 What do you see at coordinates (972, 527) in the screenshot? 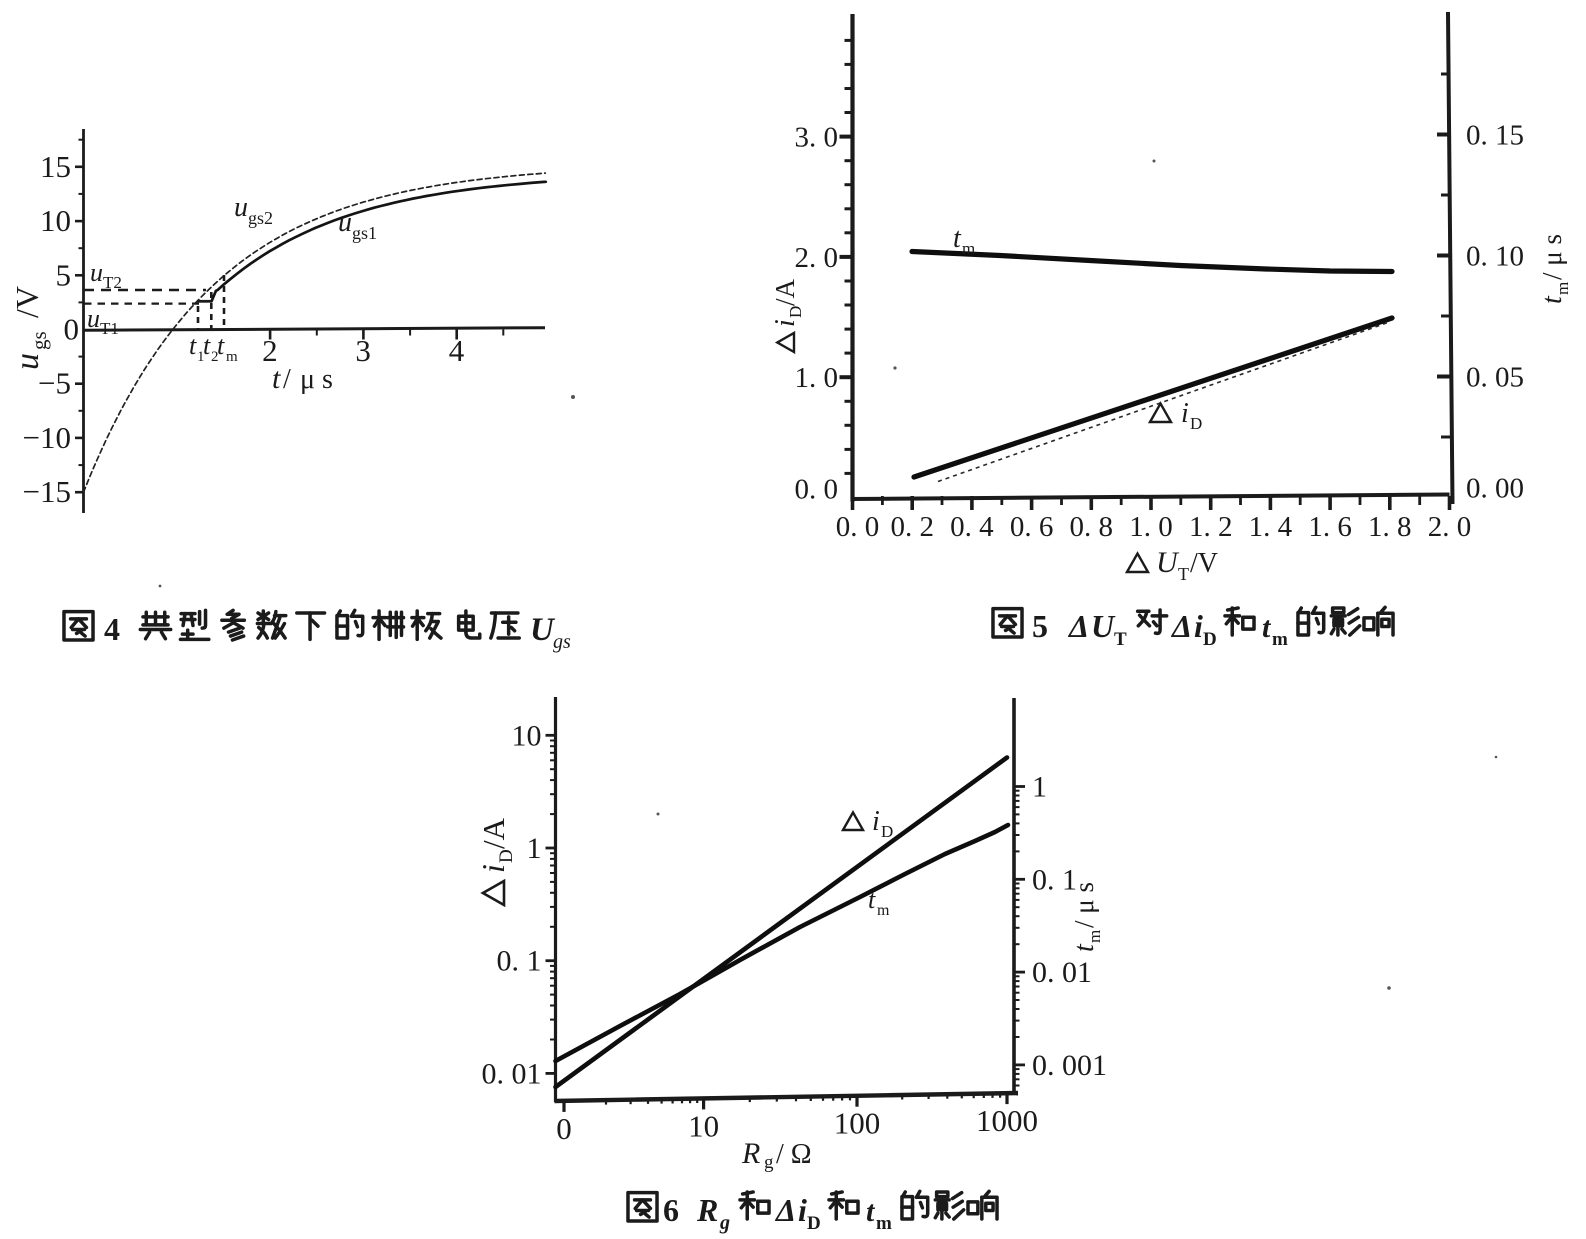
I see `svg-text: 0. 4` at bounding box center [972, 527].